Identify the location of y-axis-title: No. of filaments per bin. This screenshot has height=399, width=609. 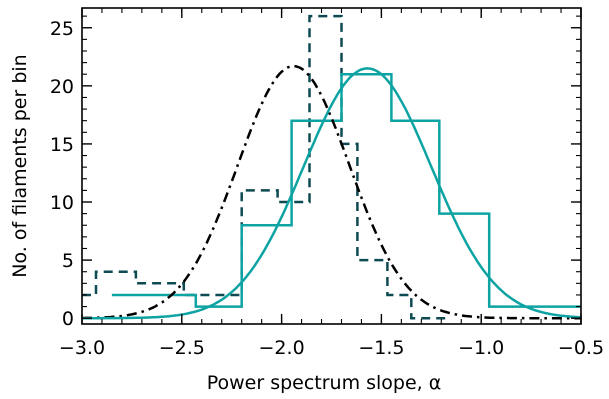
(20, 165).